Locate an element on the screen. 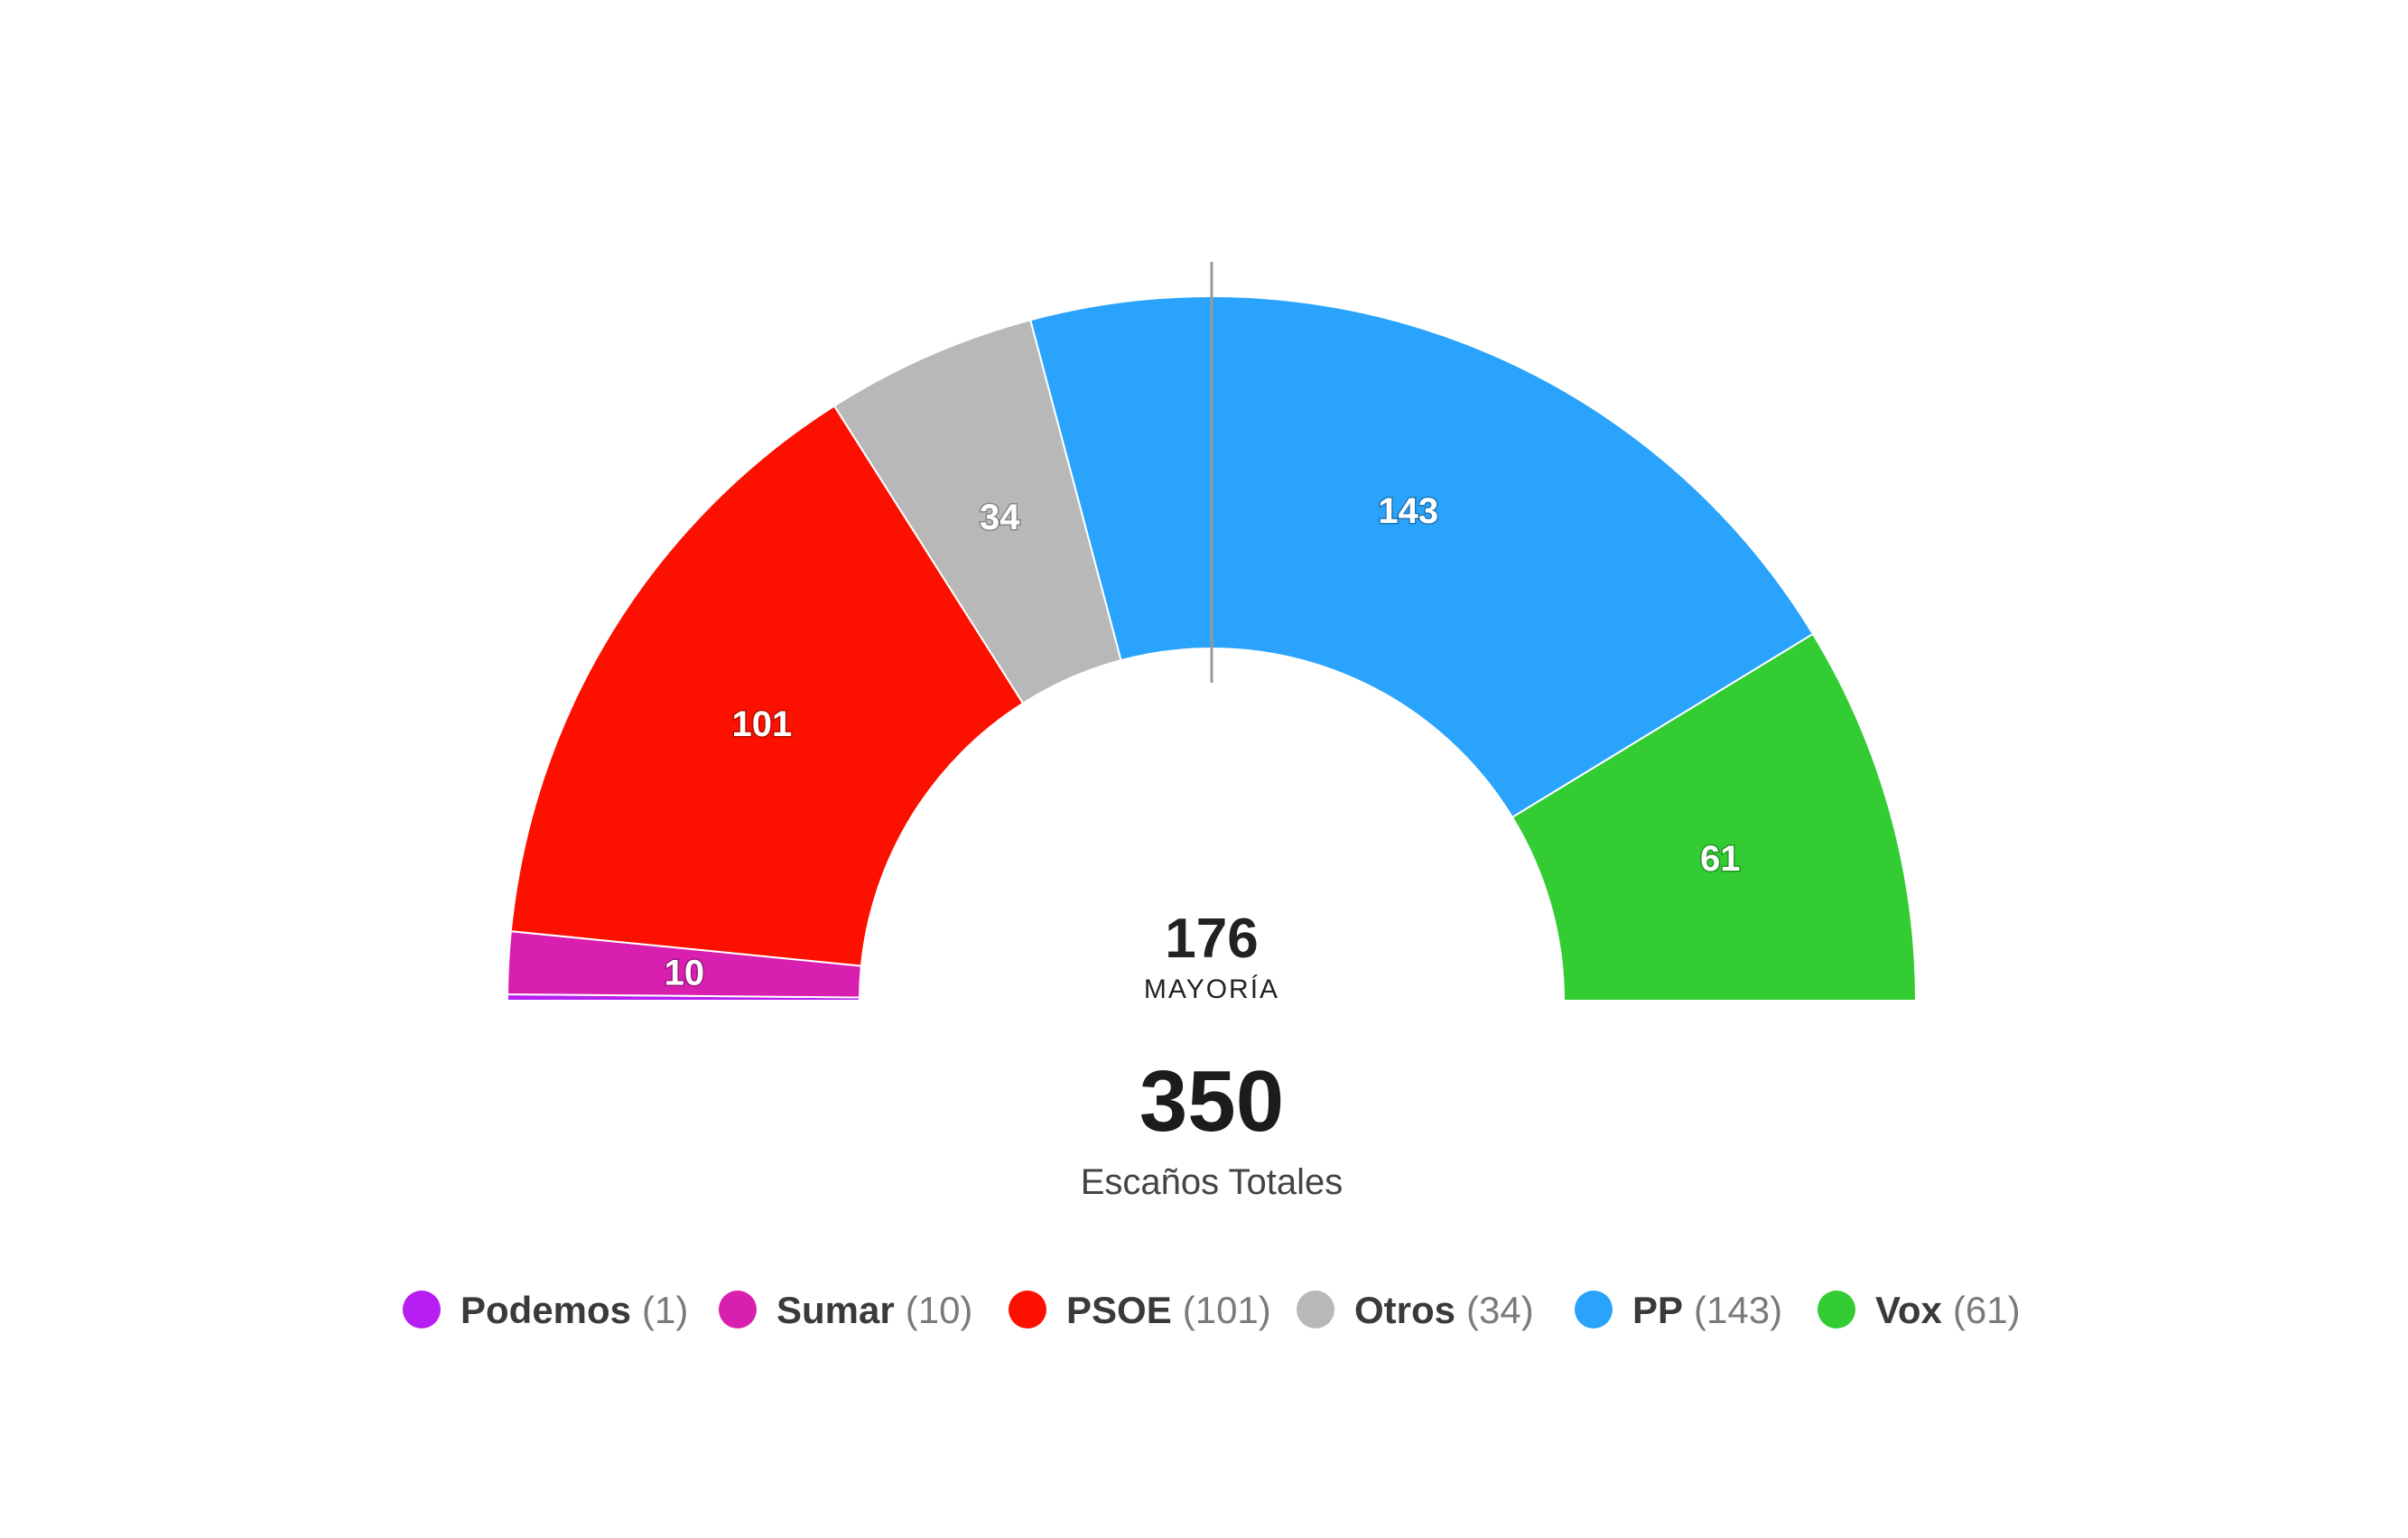 This screenshot has height=1538, width=2408. legend-name-podemos: Podemos is located at coordinates (545, 1310).